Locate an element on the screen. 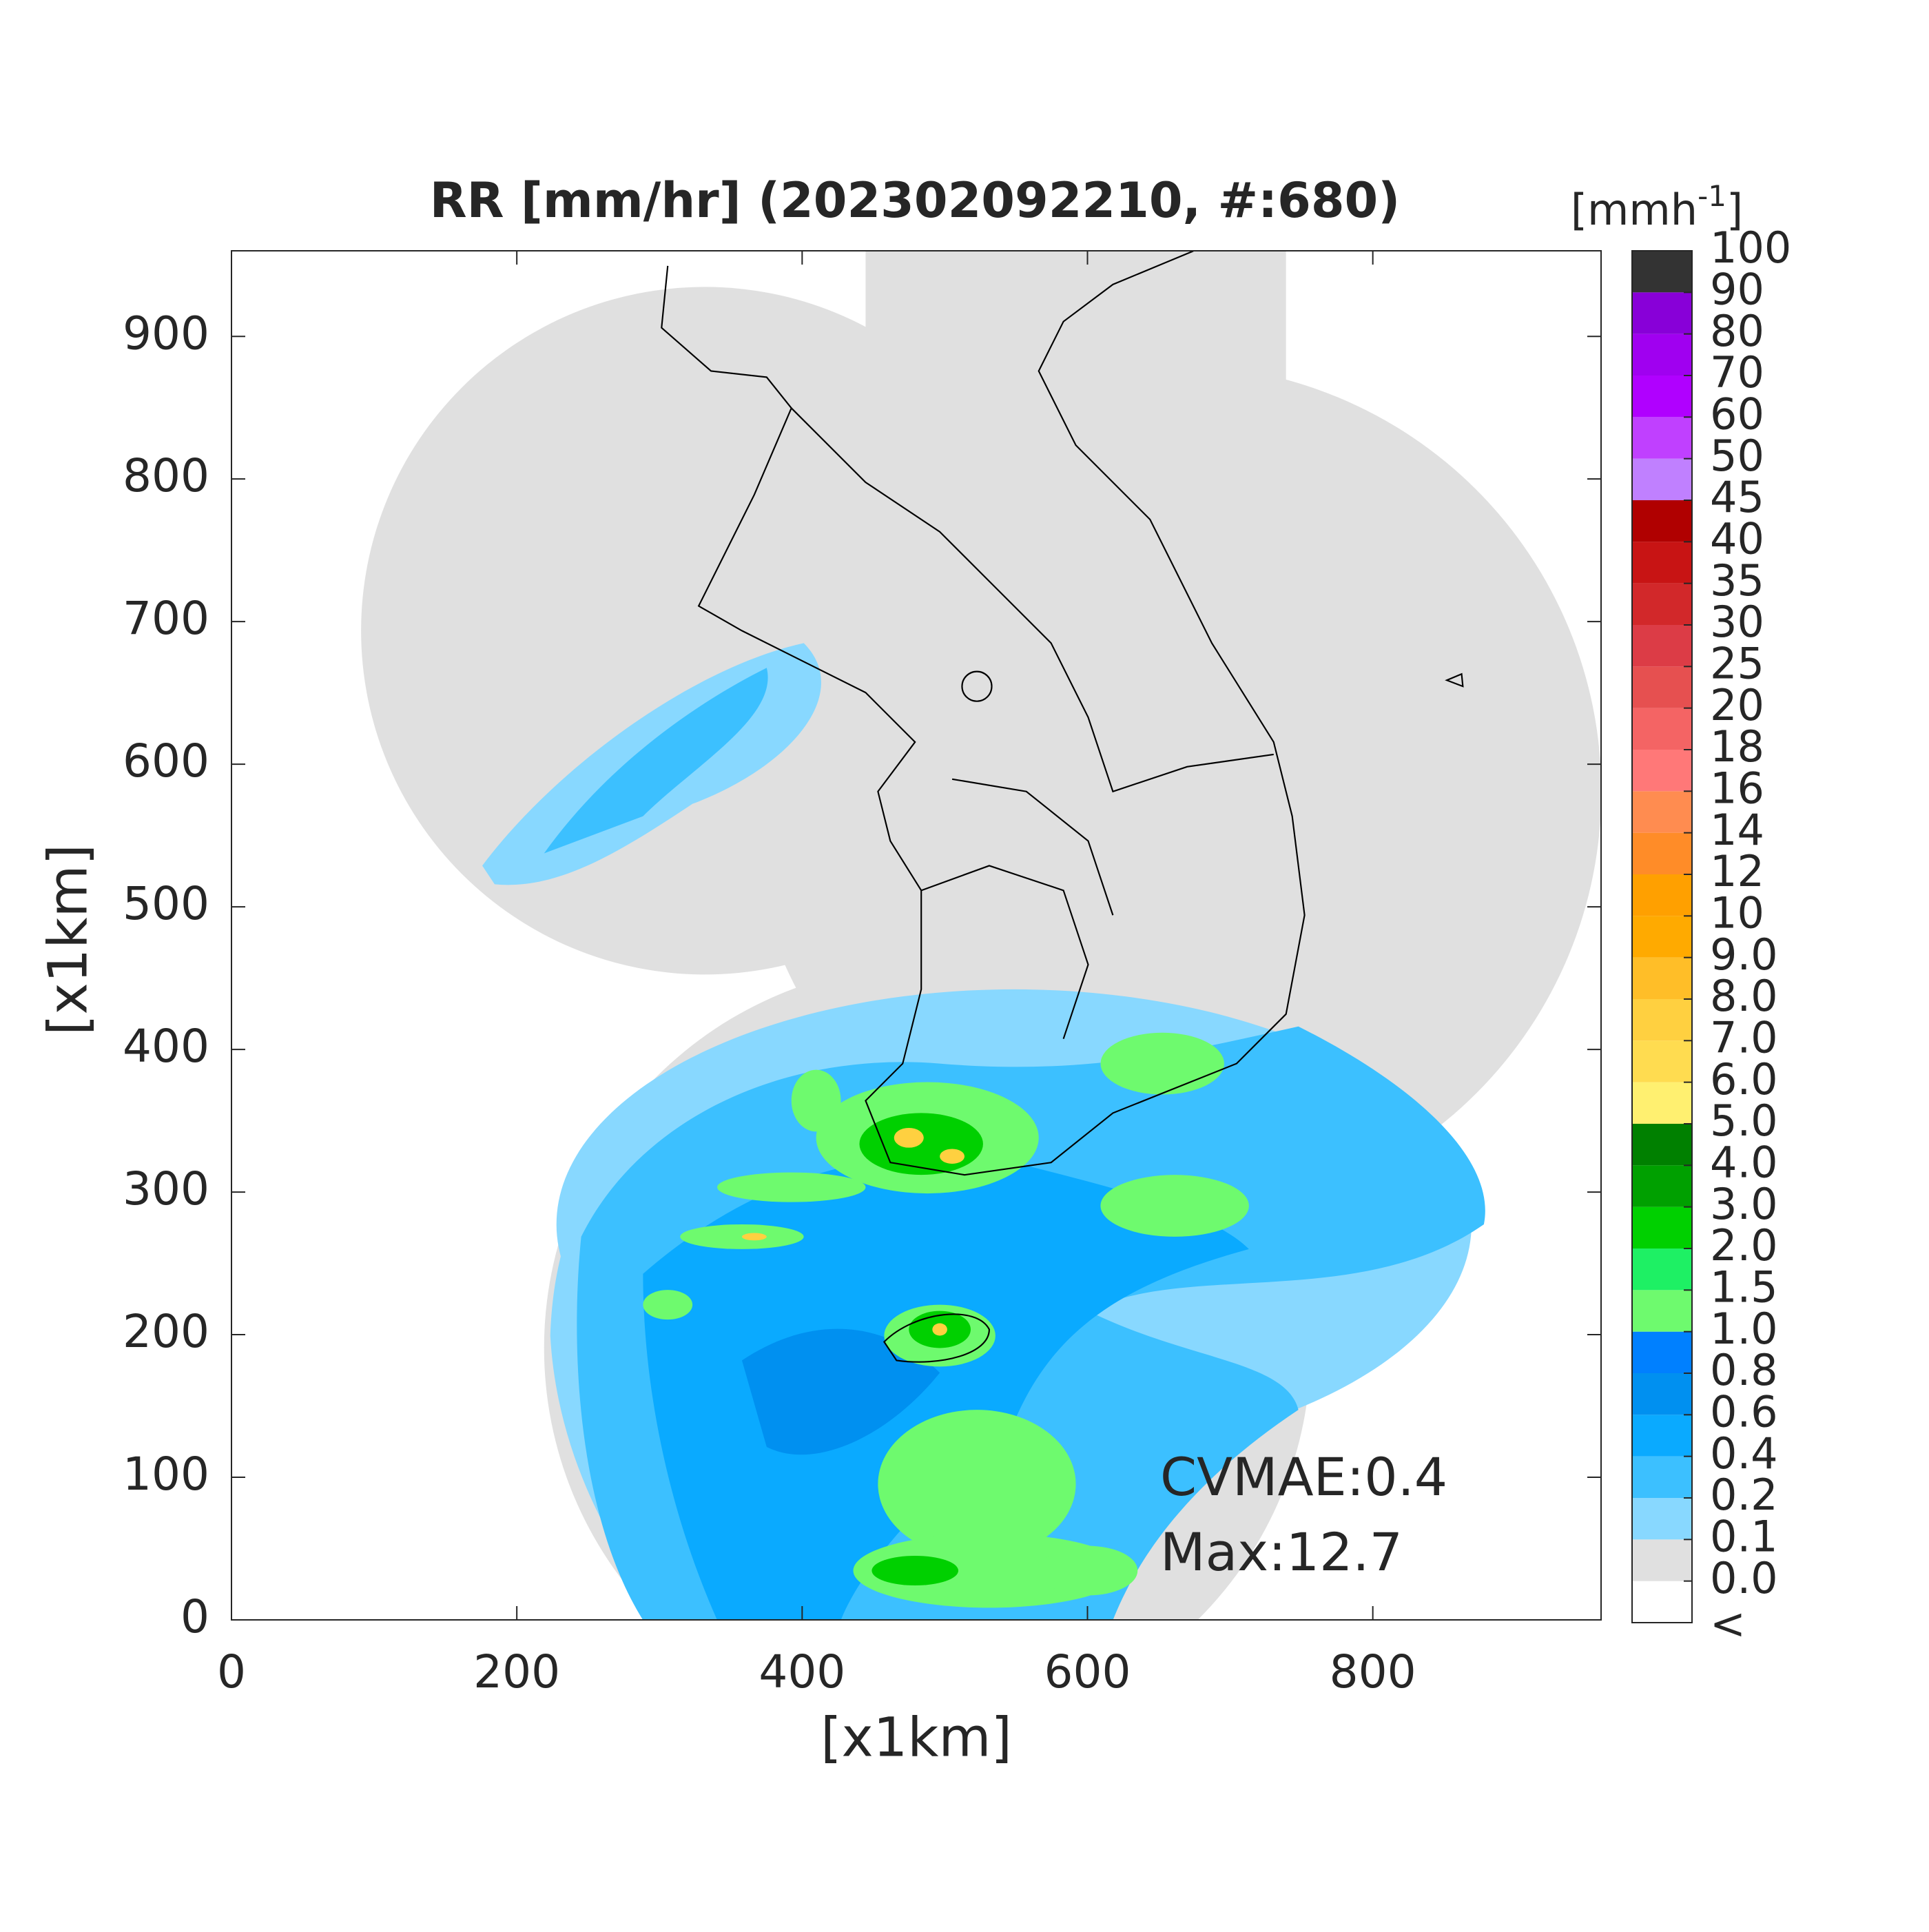 The height and width of the screenshot is (1932, 1929). colorbar-unit: [mmh-1] is located at coordinates (1657, 207).